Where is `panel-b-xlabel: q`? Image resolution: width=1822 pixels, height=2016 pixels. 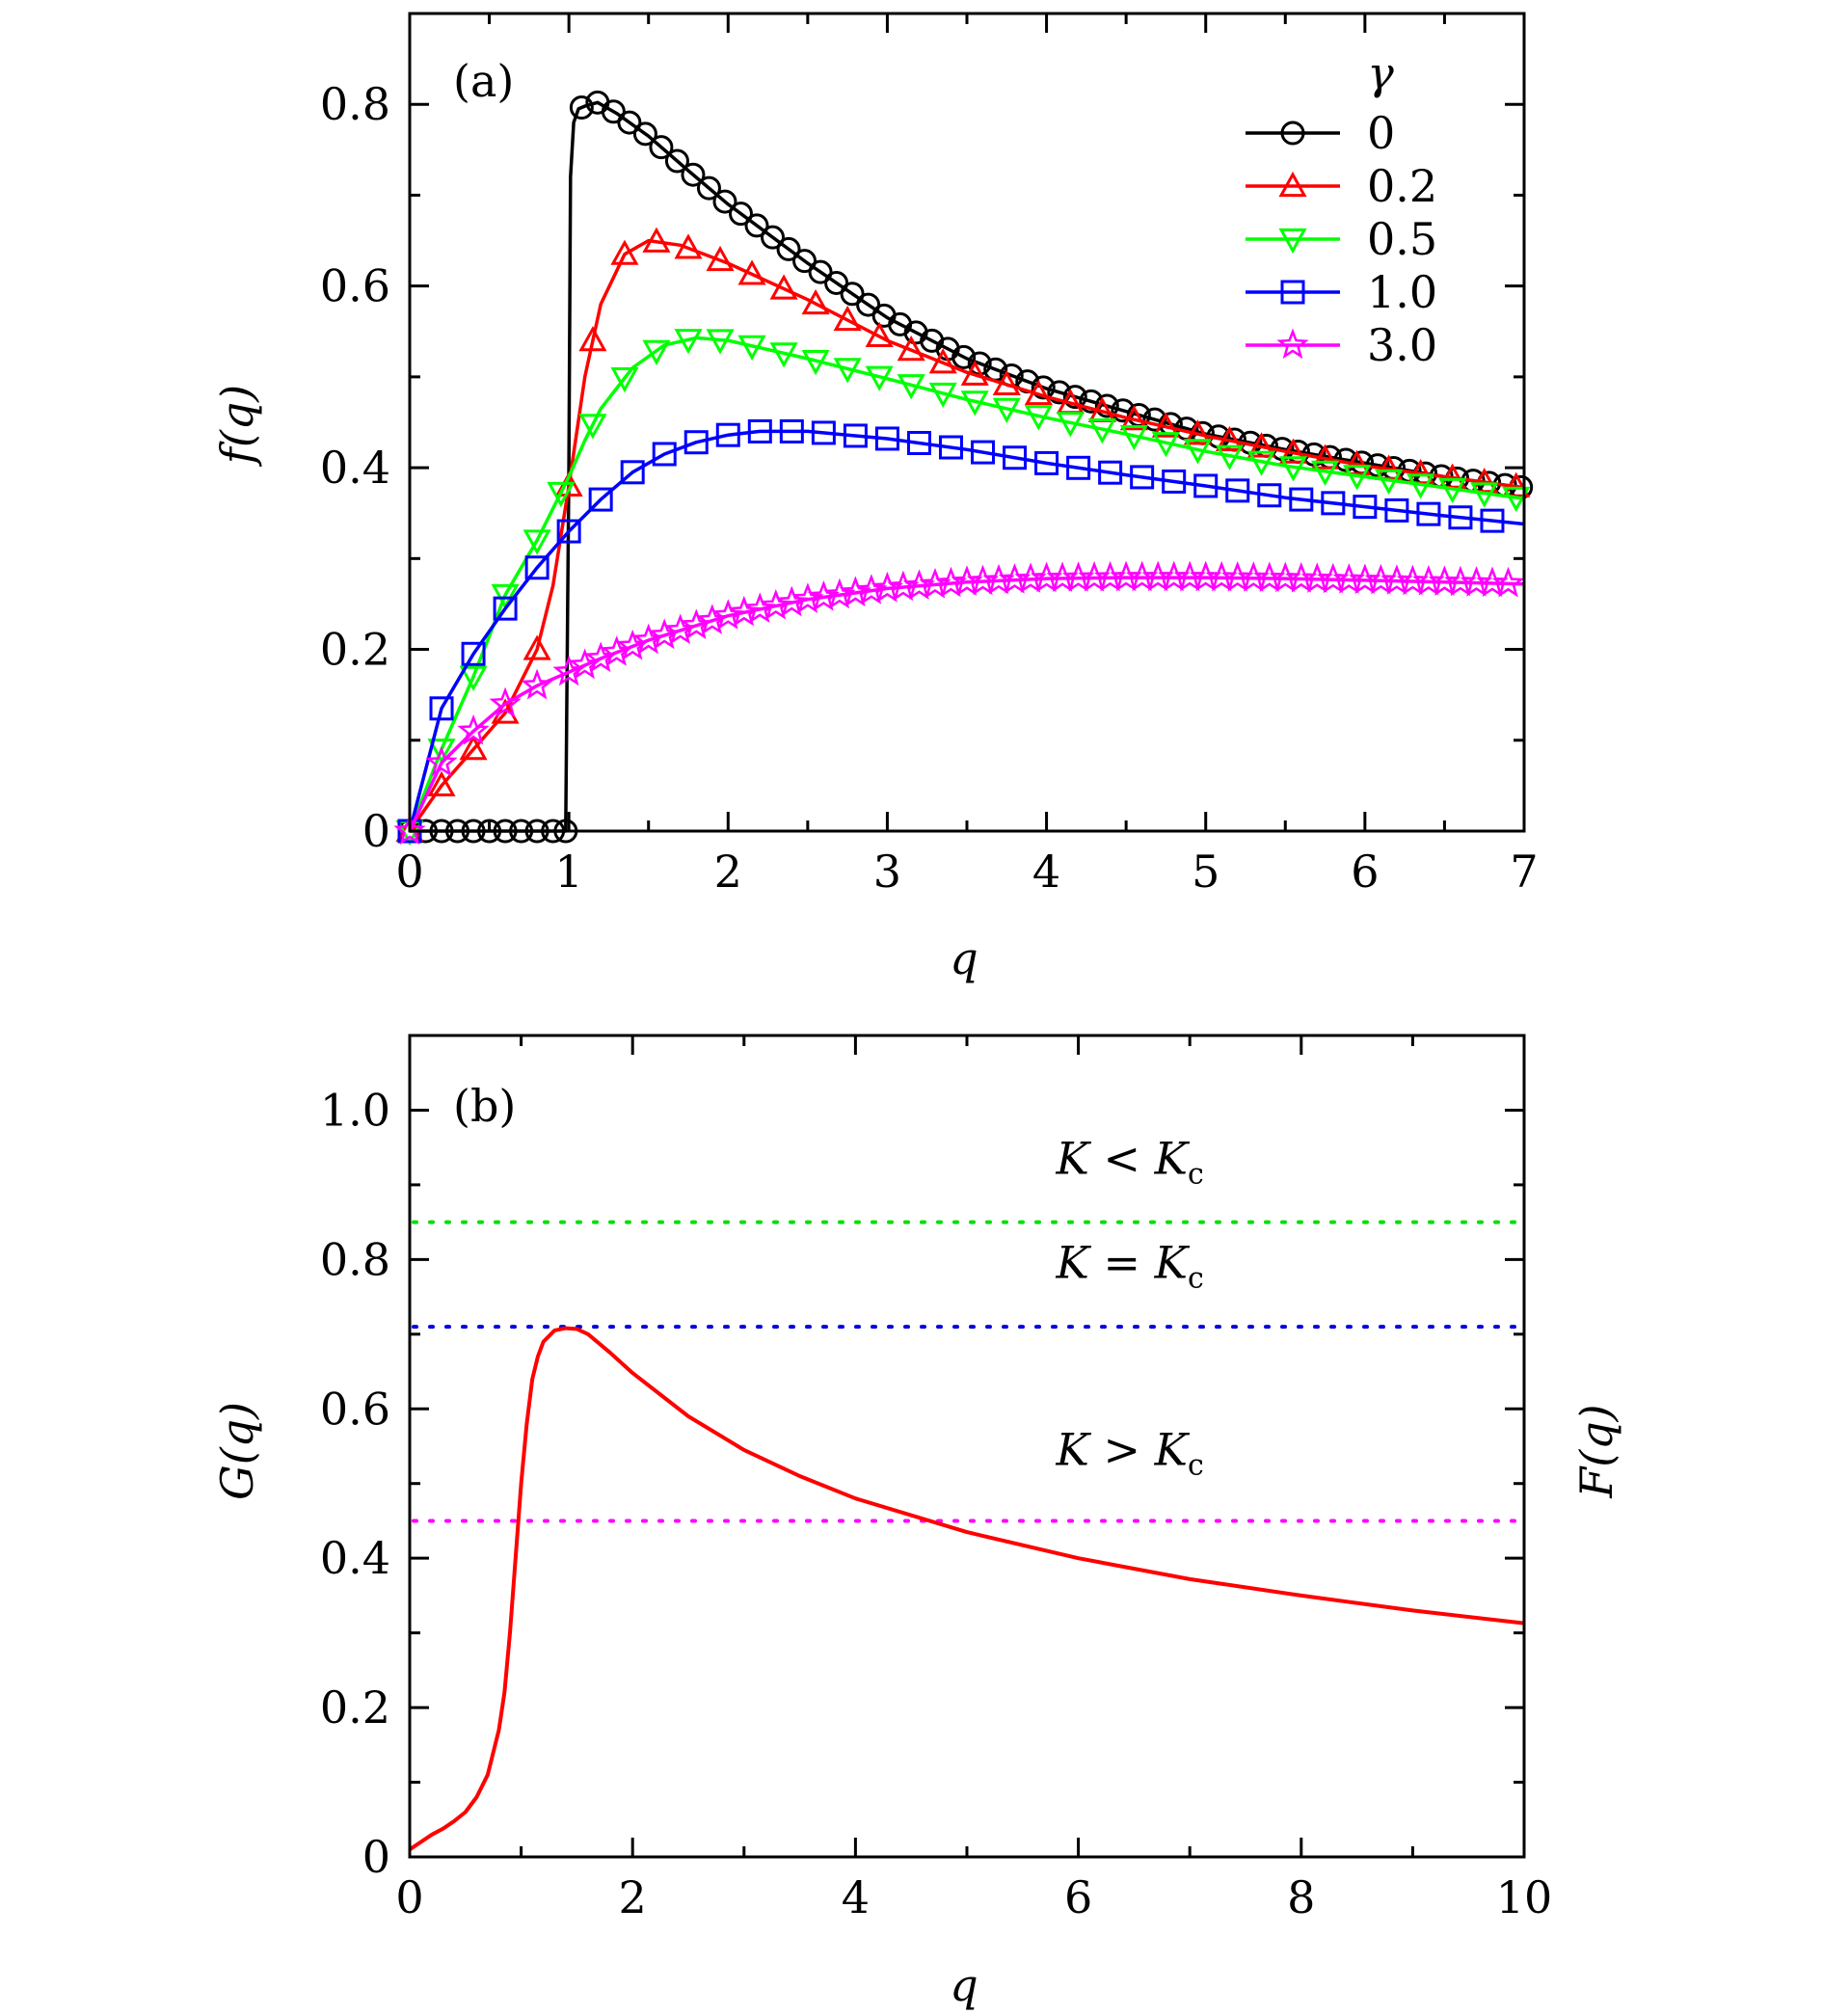 panel-b-xlabel: q is located at coordinates (964, 1985).